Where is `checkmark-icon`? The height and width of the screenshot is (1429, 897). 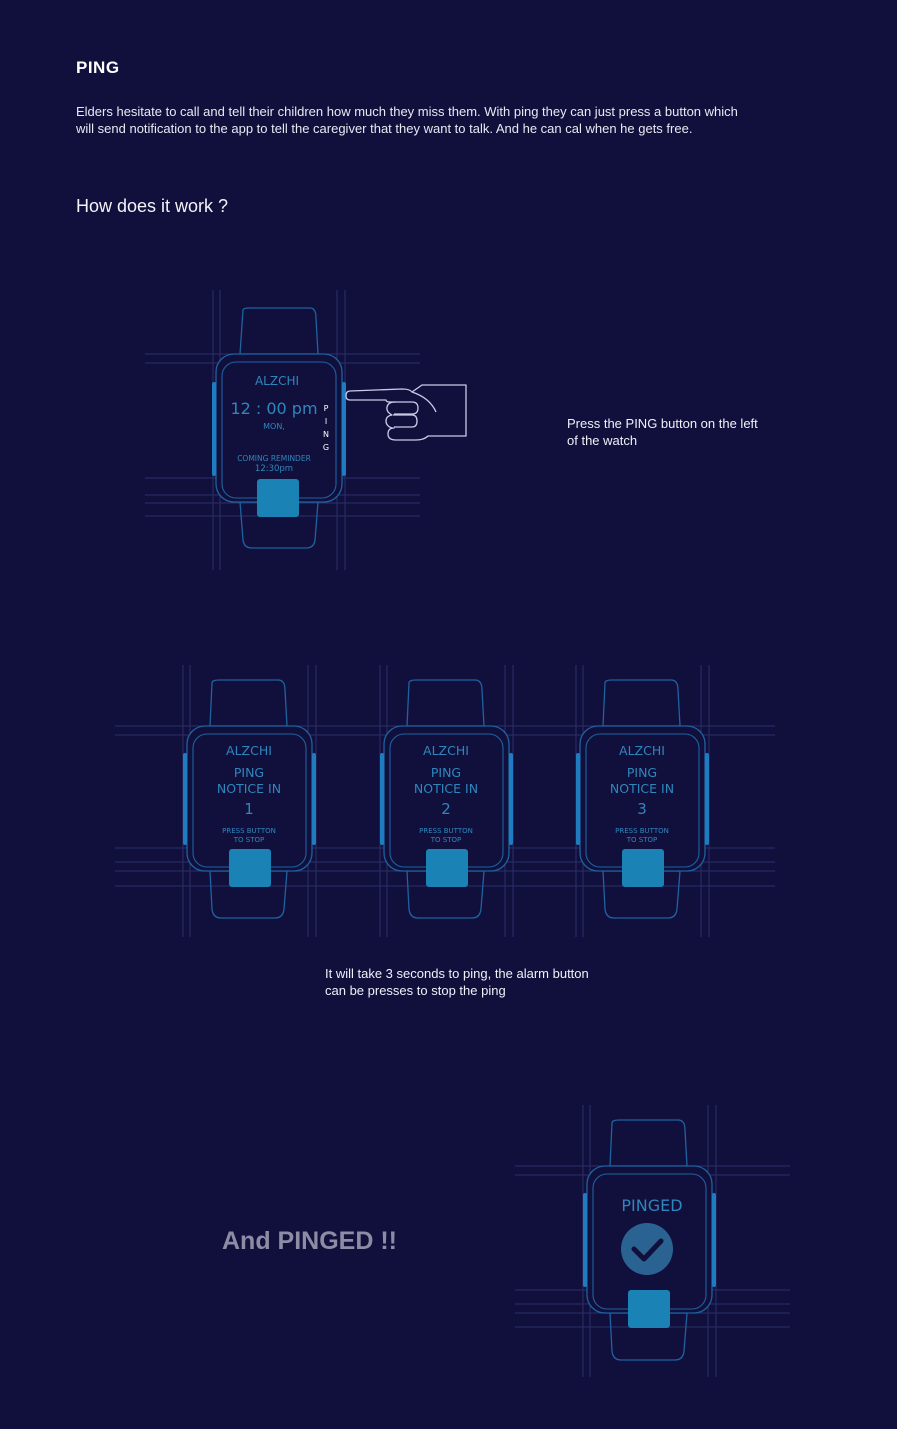
checkmark-icon is located at coordinates (647, 1249).